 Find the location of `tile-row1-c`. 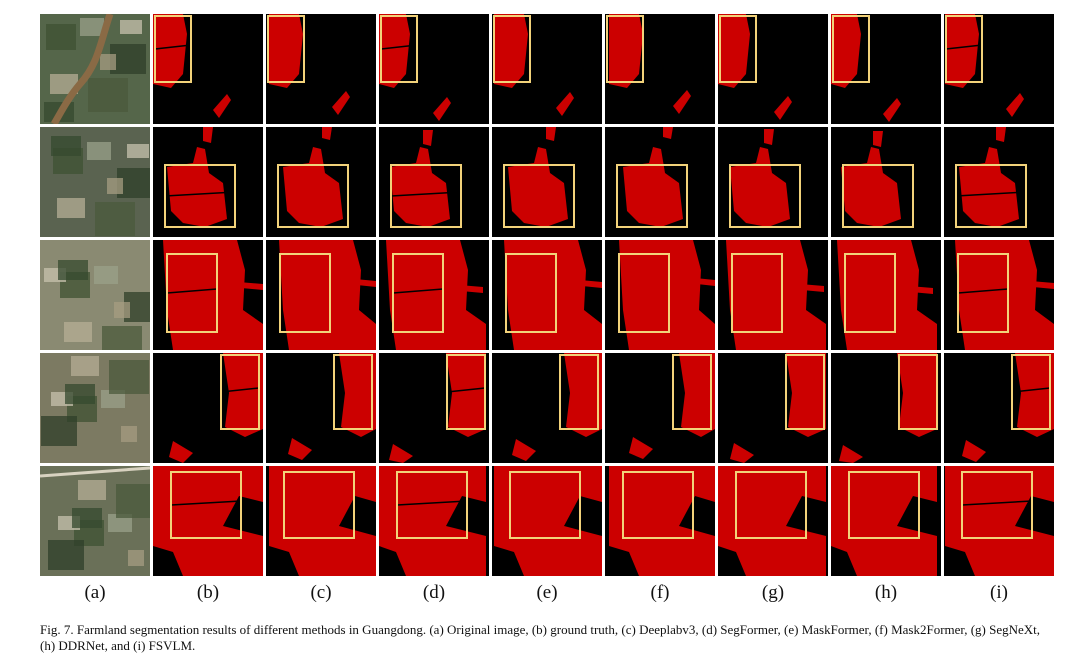

tile-row1-c is located at coordinates (321, 69).